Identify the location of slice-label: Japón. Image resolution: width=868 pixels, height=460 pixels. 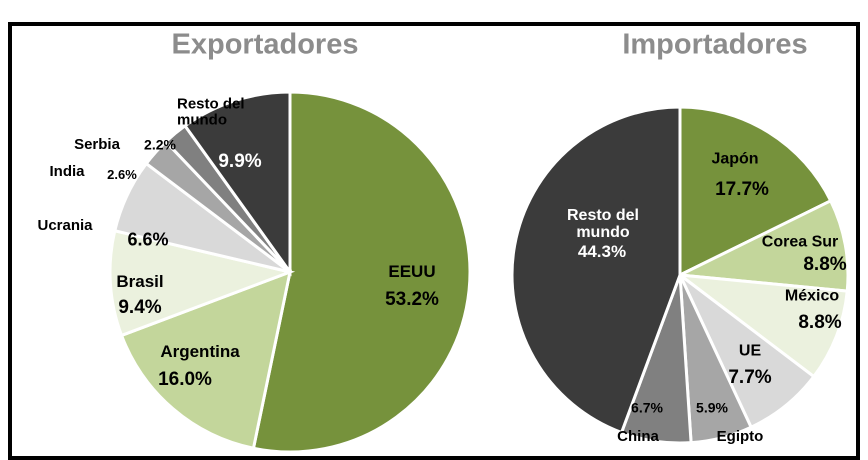
(735, 159).